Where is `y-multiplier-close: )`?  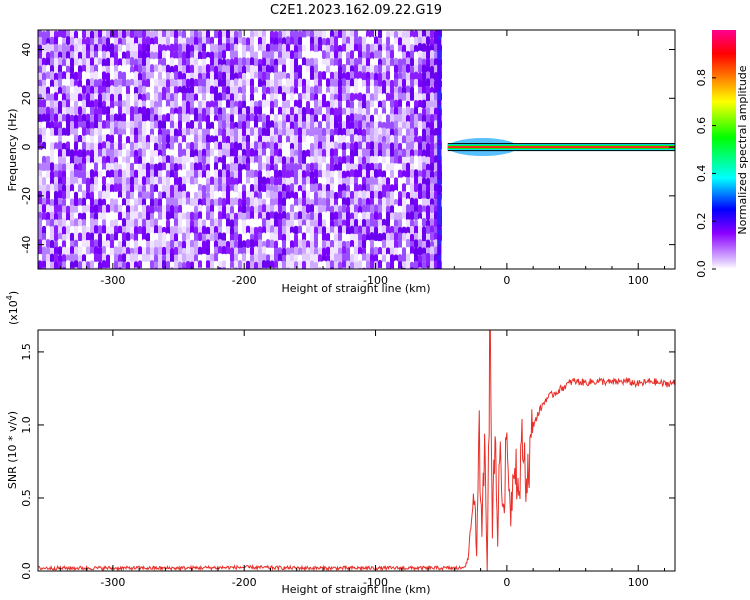
y-multiplier-close: ) is located at coordinates (13, 293).